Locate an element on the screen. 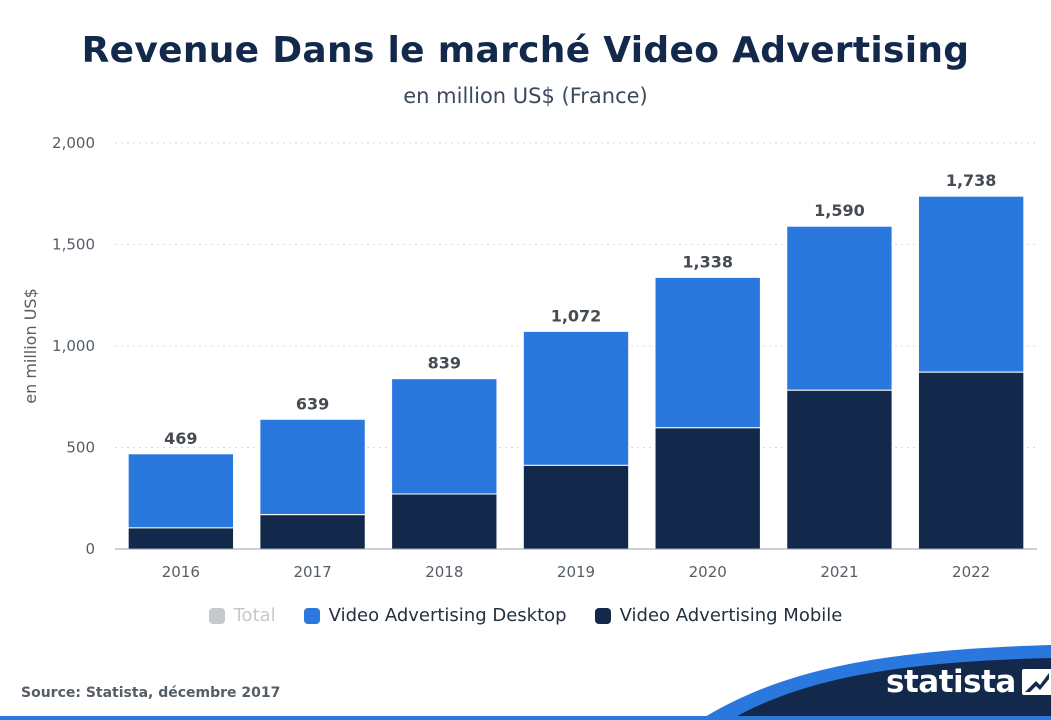 The height and width of the screenshot is (720, 1051). bar-total-label: 1,590 is located at coordinates (839, 210).